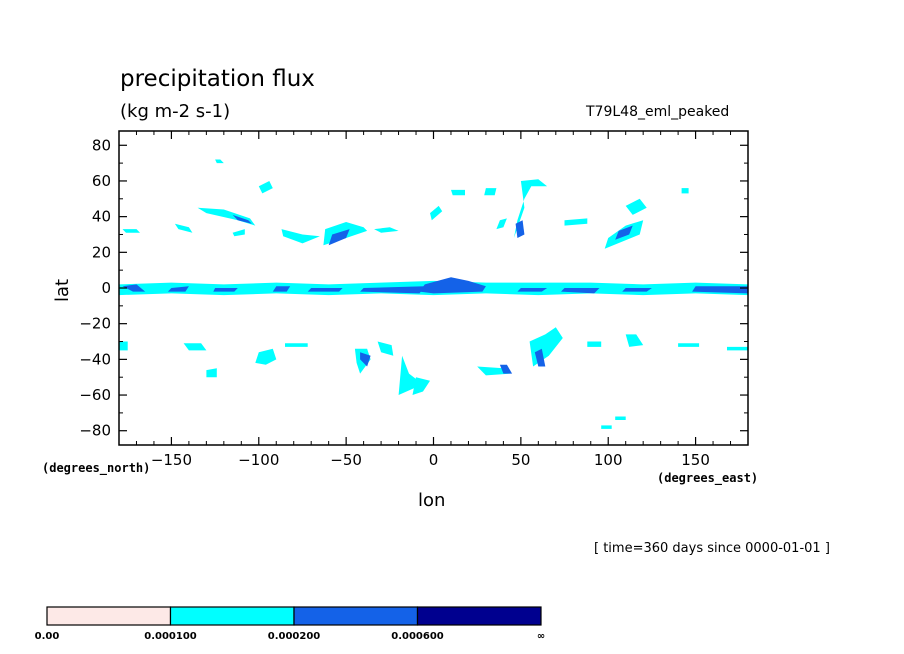  What do you see at coordinates (95, 431) in the screenshot?
I see `y-tick-label: −80` at bounding box center [95, 431].